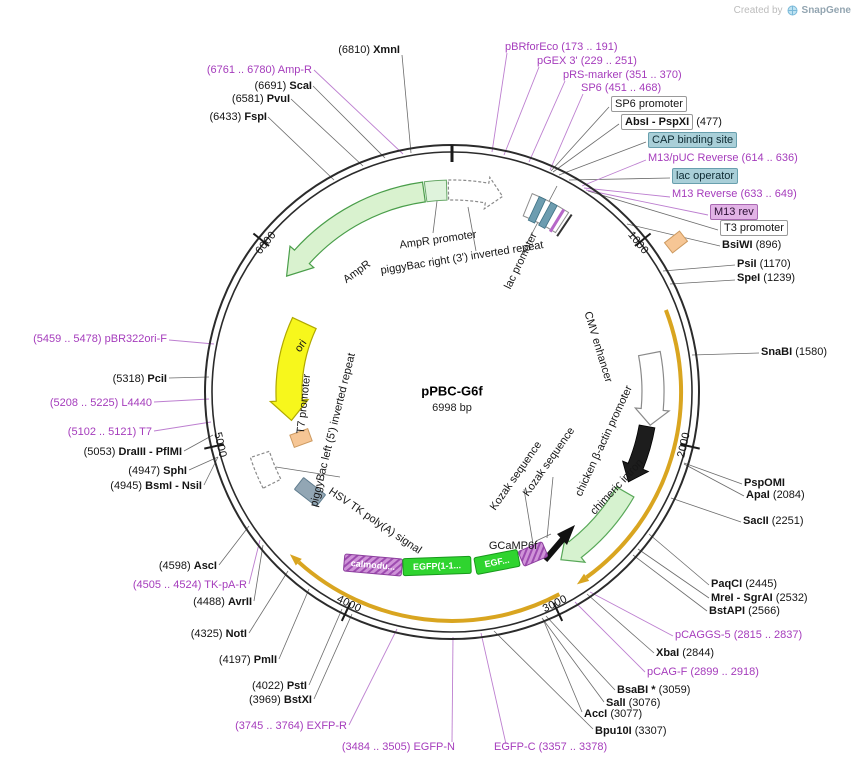 This screenshot has height=767, width=859. I want to click on label-scai: (6691) ScaI, so click(283, 86).